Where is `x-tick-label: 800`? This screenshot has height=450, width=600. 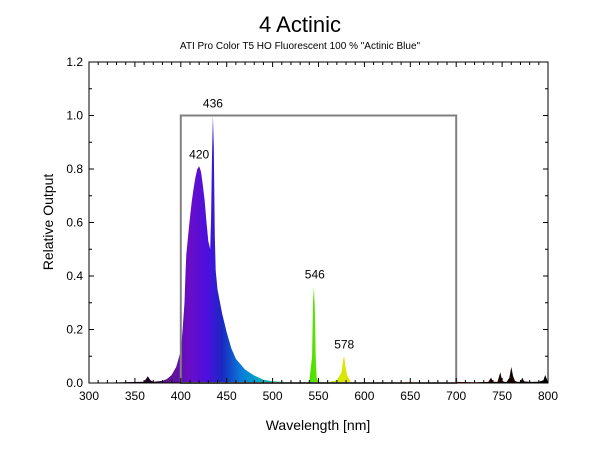
x-tick-label: 800 is located at coordinates (548, 396).